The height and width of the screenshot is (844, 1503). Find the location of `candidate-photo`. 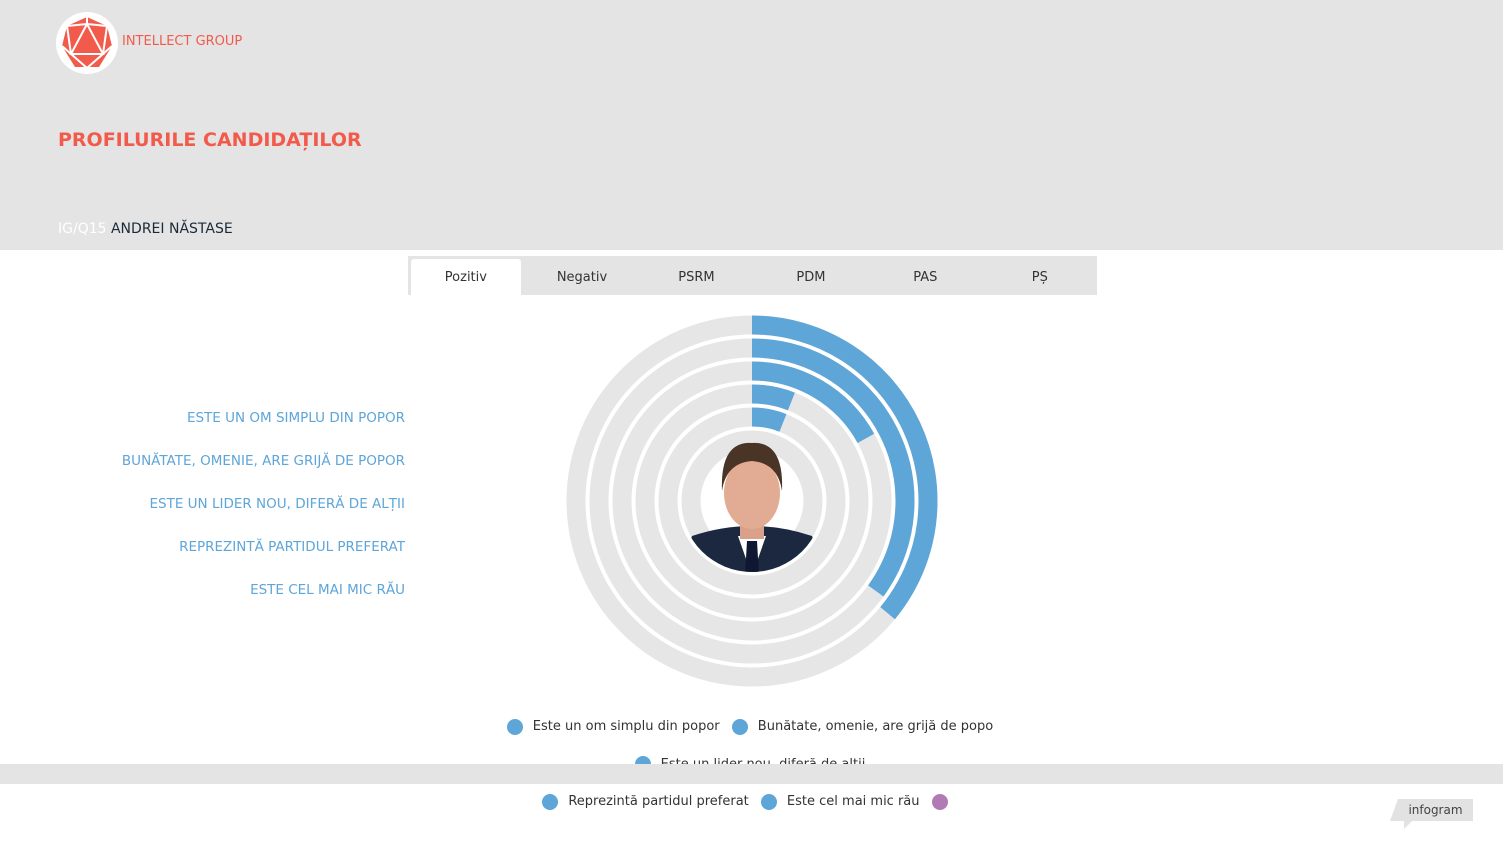

candidate-photo is located at coordinates (752, 507).